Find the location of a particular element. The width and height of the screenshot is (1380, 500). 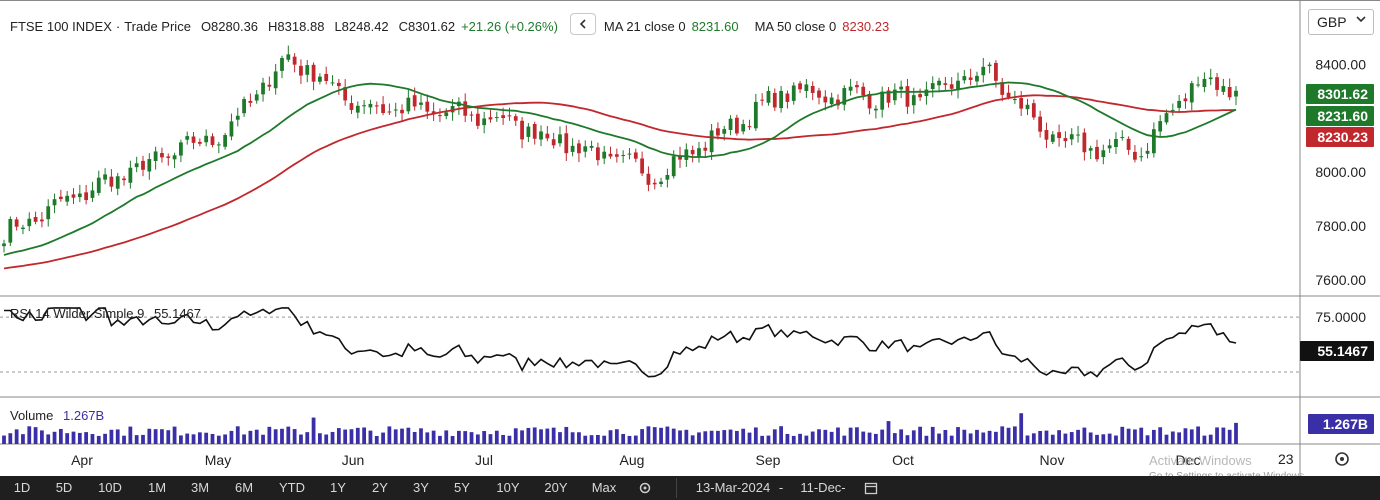

date-range-picker is located at coordinates (780, 488).